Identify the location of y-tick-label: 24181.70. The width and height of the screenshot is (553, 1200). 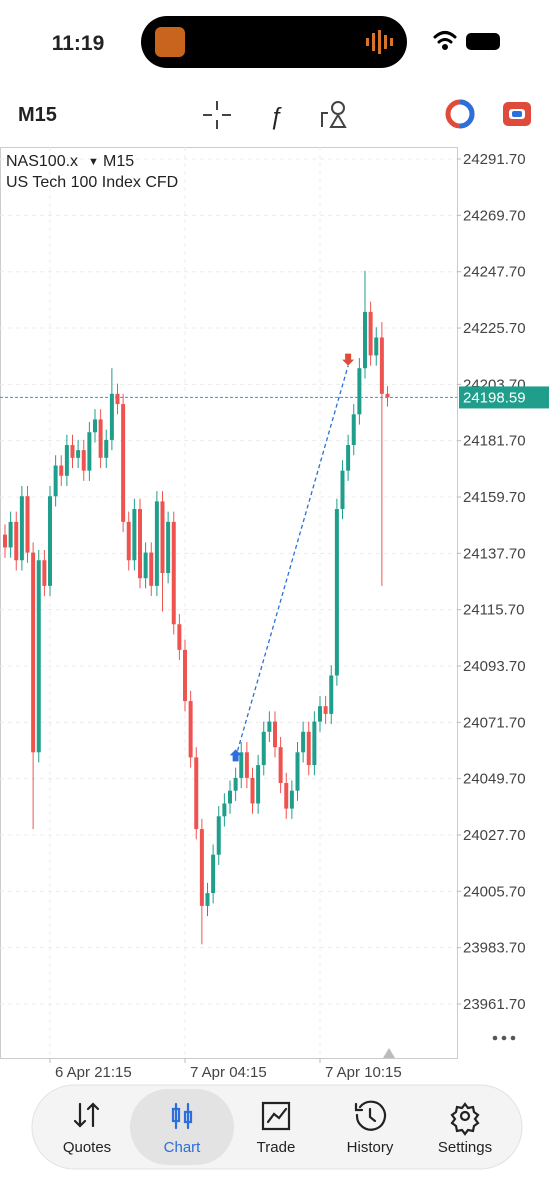
(494, 441).